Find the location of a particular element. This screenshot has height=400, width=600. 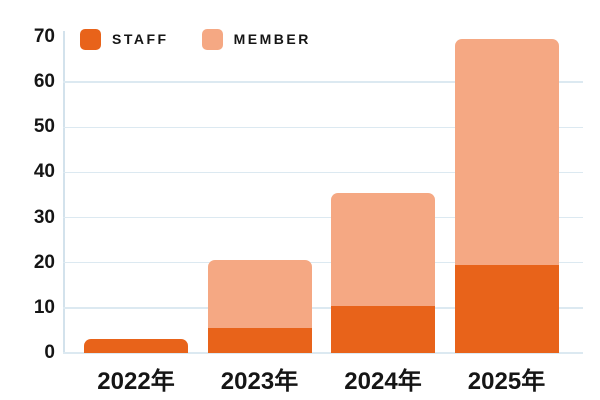

y-tick-label: 60 is located at coordinates (44, 82).